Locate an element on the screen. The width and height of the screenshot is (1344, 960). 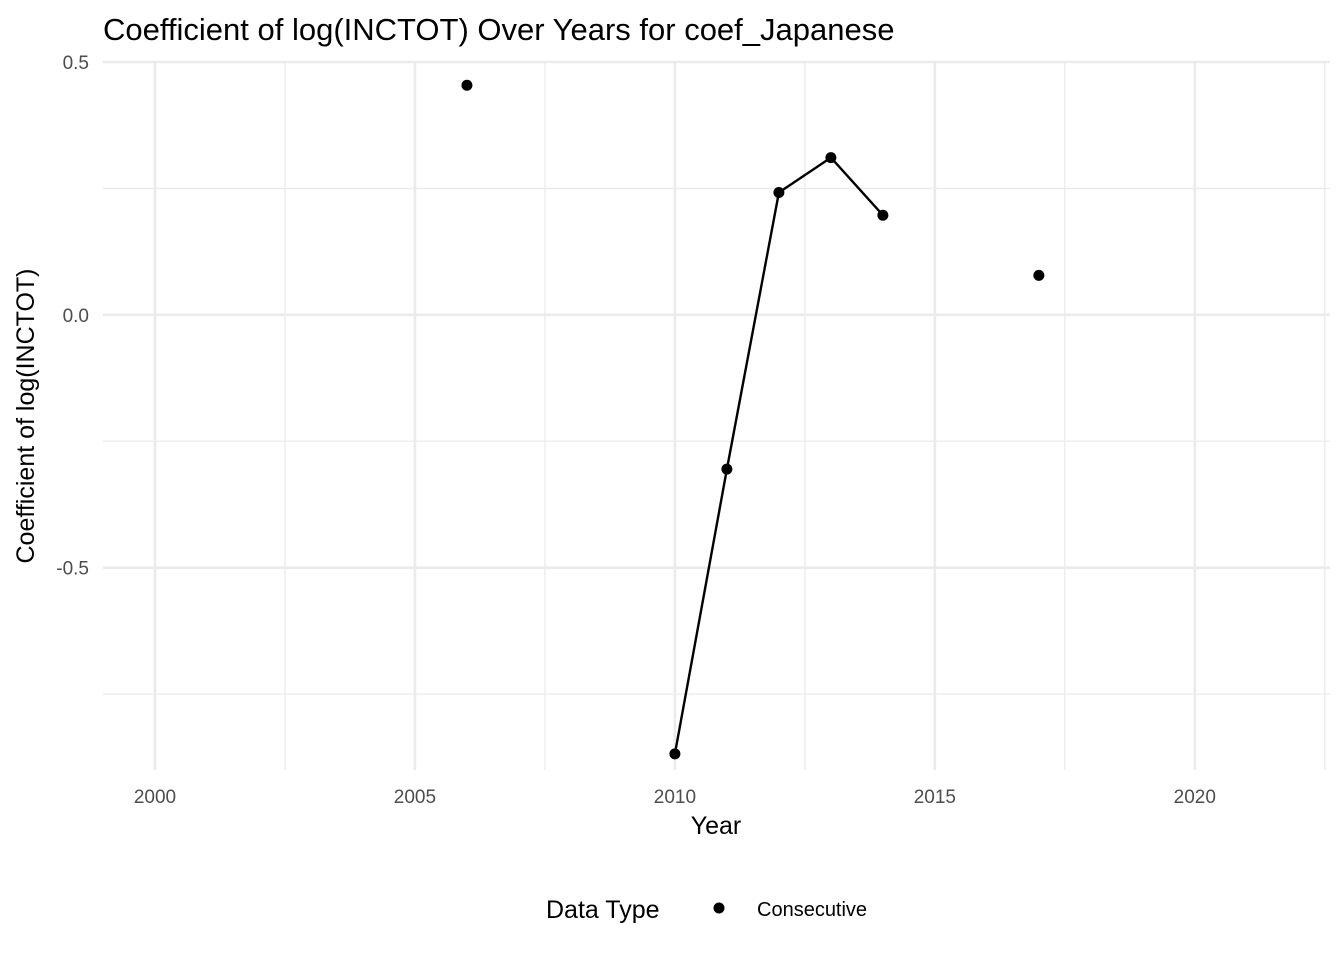
y-axis-title: Coefficient of log(INCTOT) is located at coordinates (26, 415).